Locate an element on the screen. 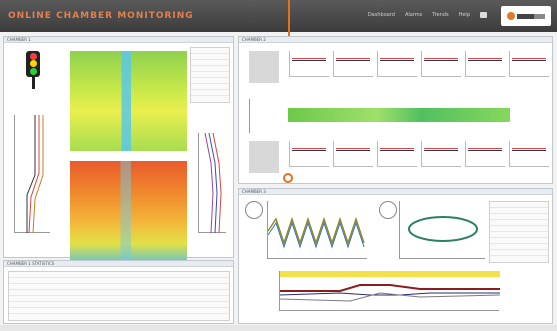  timeline-highlight is located at coordinates (390, 274).